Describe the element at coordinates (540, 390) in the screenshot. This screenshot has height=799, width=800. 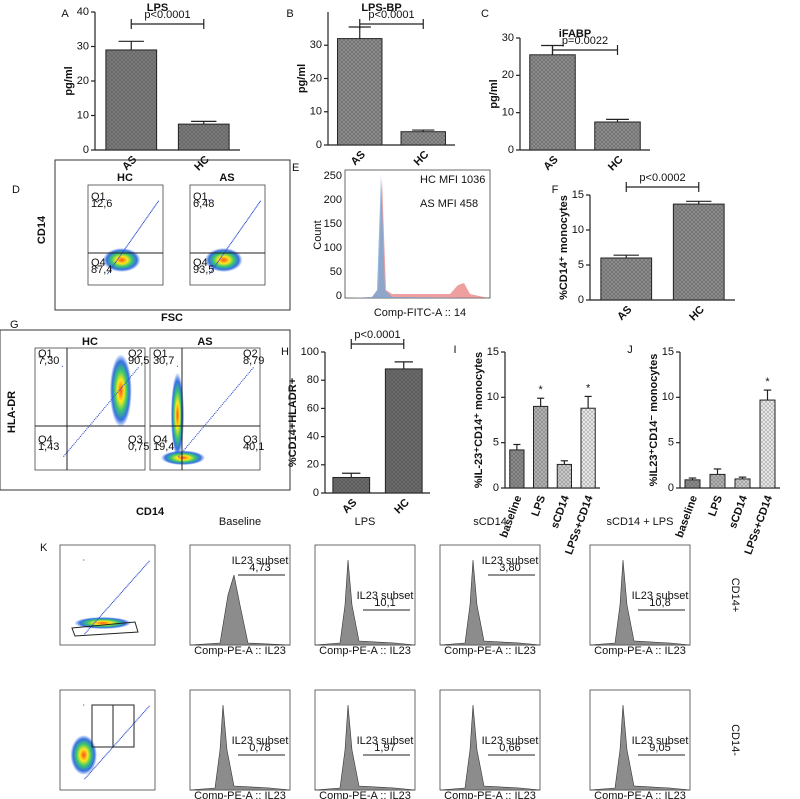
I see `significance-mark: *` at that location.